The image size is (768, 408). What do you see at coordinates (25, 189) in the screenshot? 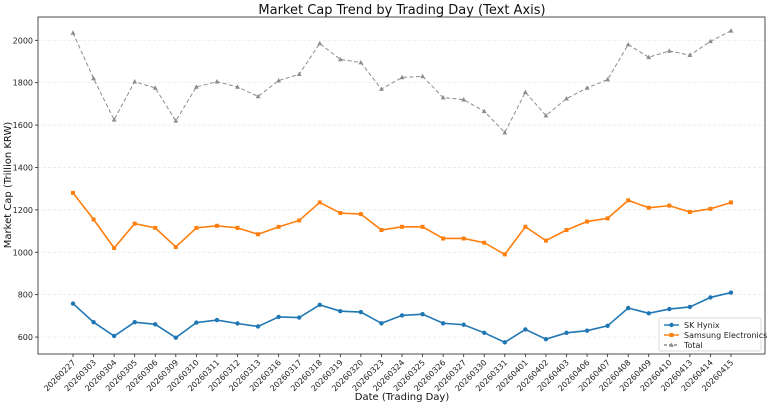
I see `y-axis: 600 800 1000 1200 1400 1600 1800 2000` at bounding box center [25, 189].